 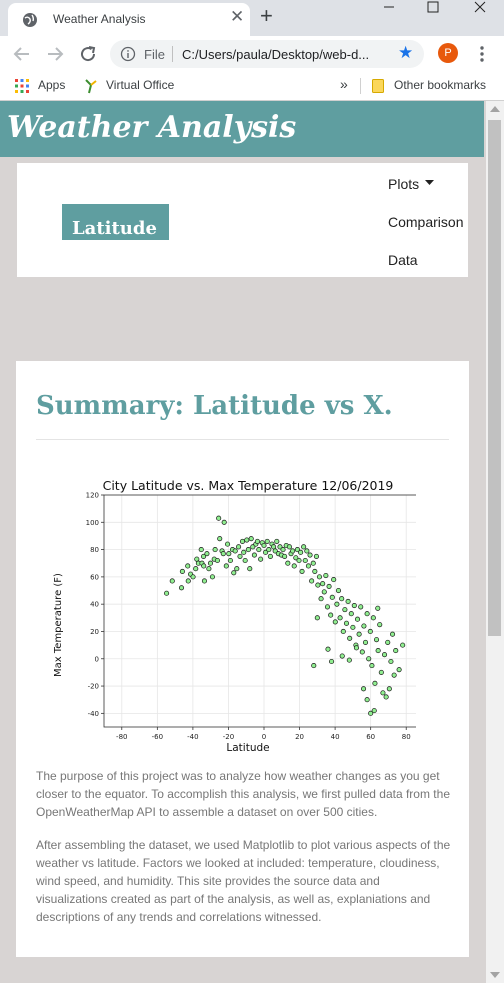 I want to click on maximize-icon, so click(x=435, y=15).